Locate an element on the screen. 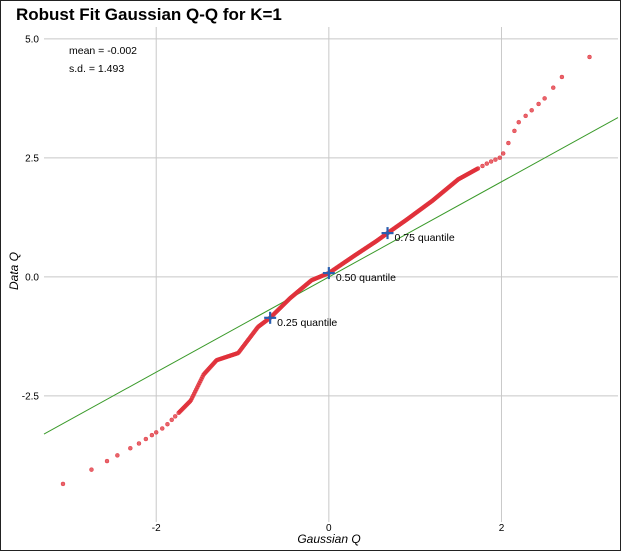 This screenshot has width=621, height=551. chart-title: Robust Fit Gaussian Q-Q for K=1 is located at coordinates (149, 14).